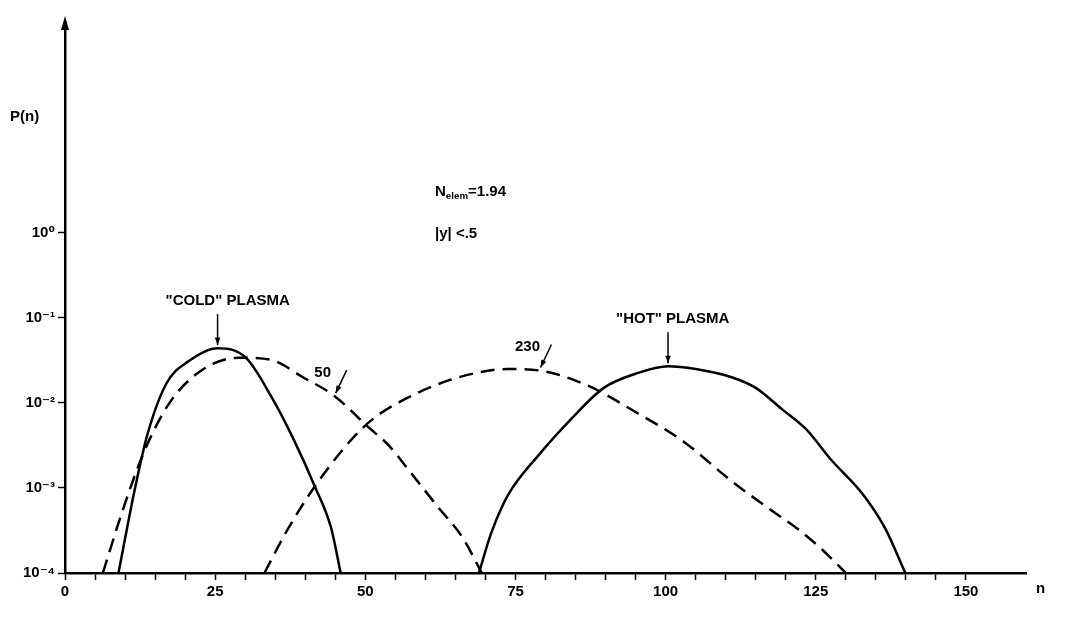 This screenshot has width=1074, height=619. I want to click on x-tick-label: 150, so click(966, 591).